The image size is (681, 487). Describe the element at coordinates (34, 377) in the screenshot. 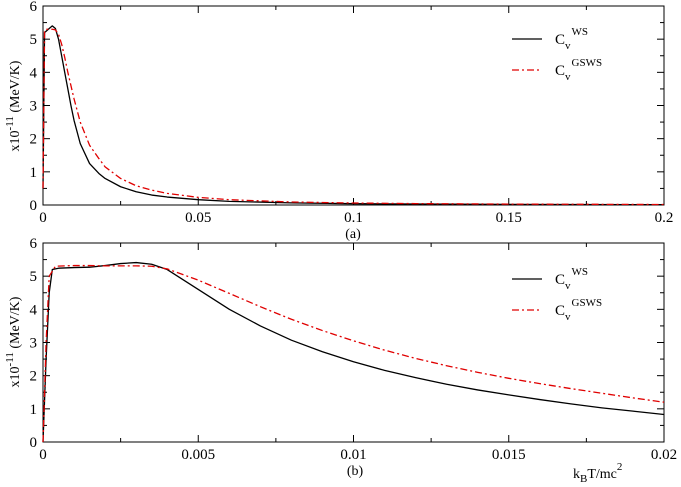

I see `y-tick-label-b-2: 2` at that location.